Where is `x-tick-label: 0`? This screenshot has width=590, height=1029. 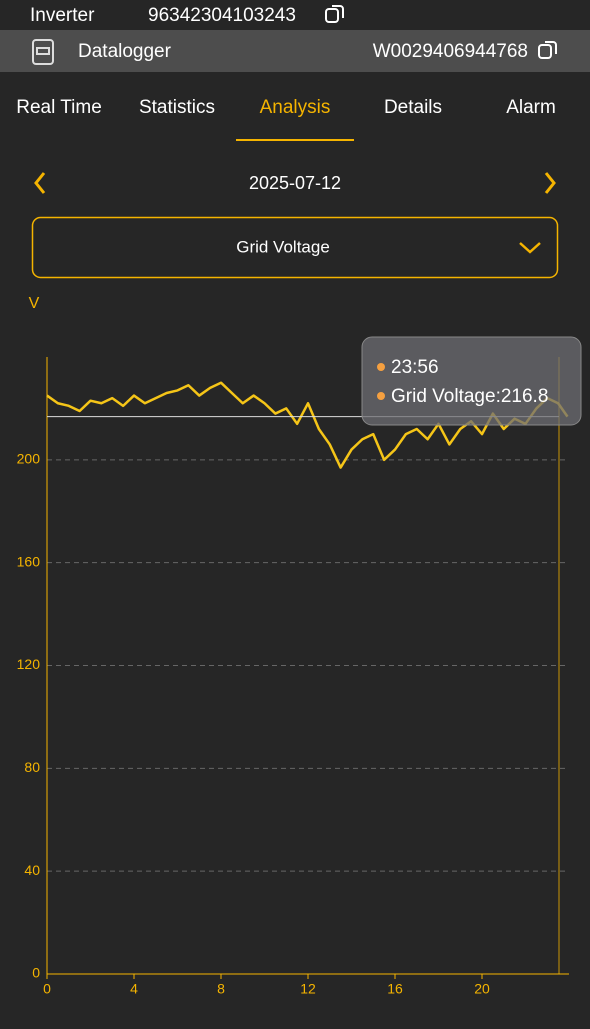 x-tick-label: 0 is located at coordinates (47, 989).